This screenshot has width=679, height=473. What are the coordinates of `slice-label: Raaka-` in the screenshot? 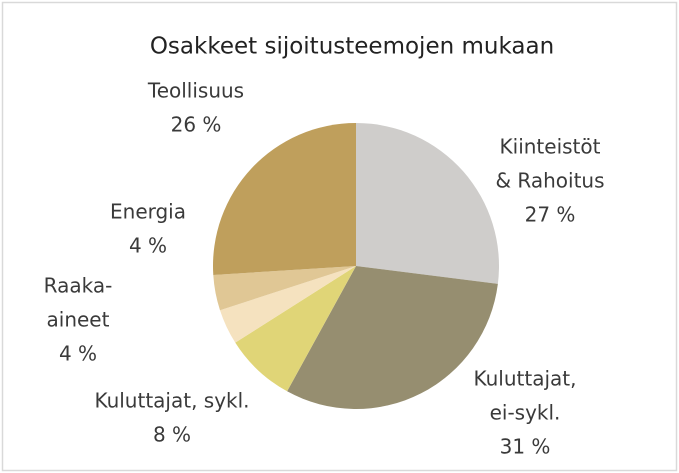 It's located at (78, 286).